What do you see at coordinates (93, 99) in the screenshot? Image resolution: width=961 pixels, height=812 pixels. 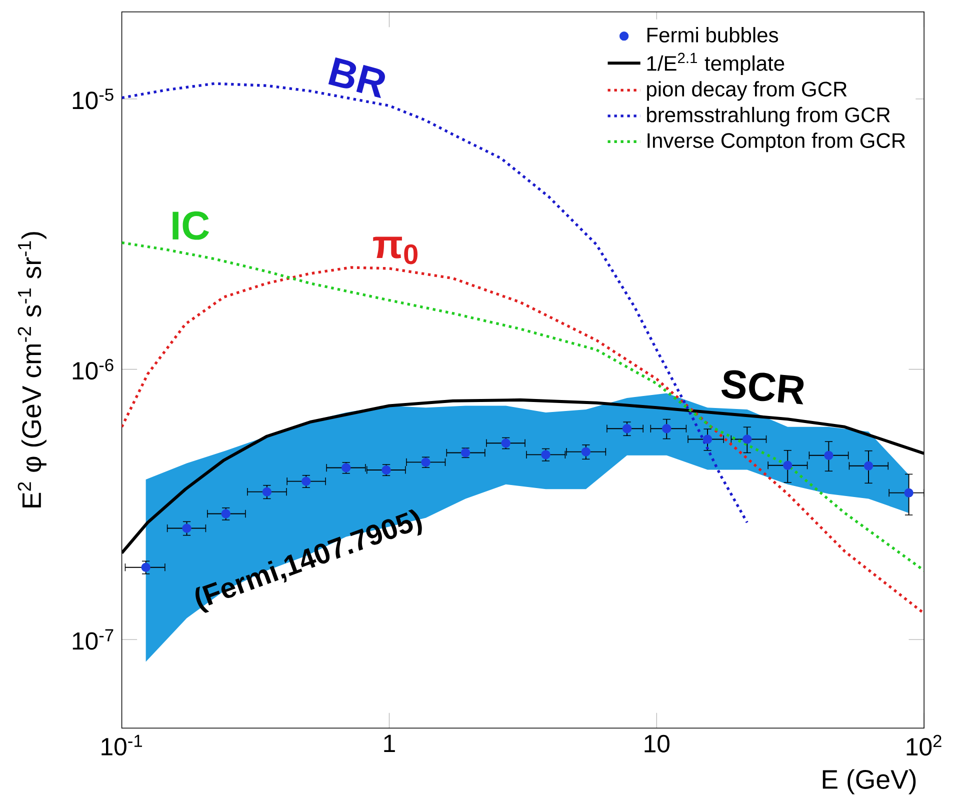 I see `y-tick-label: 10$^{-5}$` at bounding box center [93, 99].